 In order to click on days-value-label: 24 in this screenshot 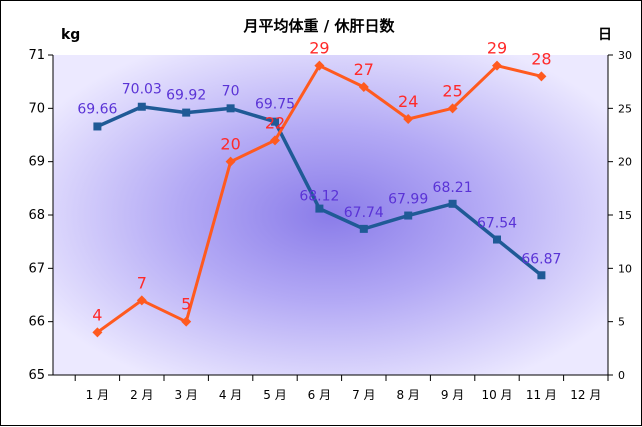, I will do `click(408, 101)`.